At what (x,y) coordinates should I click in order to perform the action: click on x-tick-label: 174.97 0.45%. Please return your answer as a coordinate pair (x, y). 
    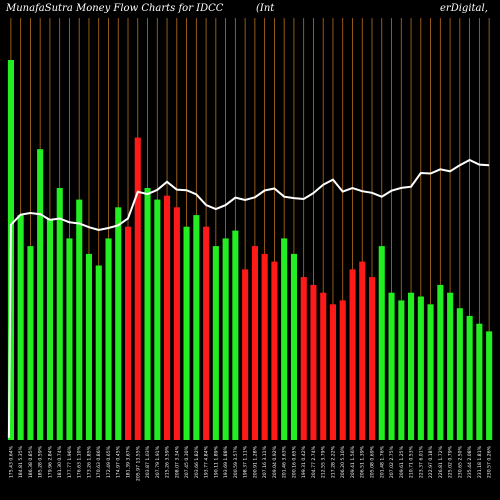
    Looking at the image, I should click on (119, 461).